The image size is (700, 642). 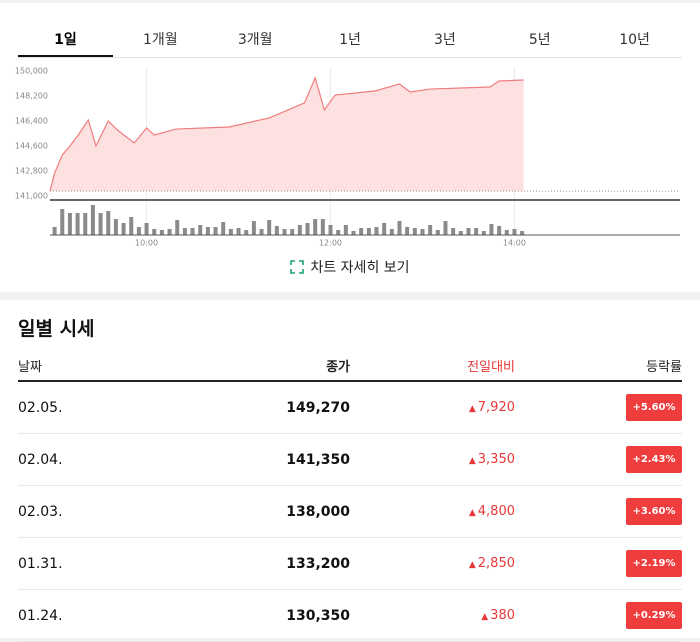 What do you see at coordinates (146, 243) in the screenshot?
I see `x-tick-label: 10:00` at bounding box center [146, 243].